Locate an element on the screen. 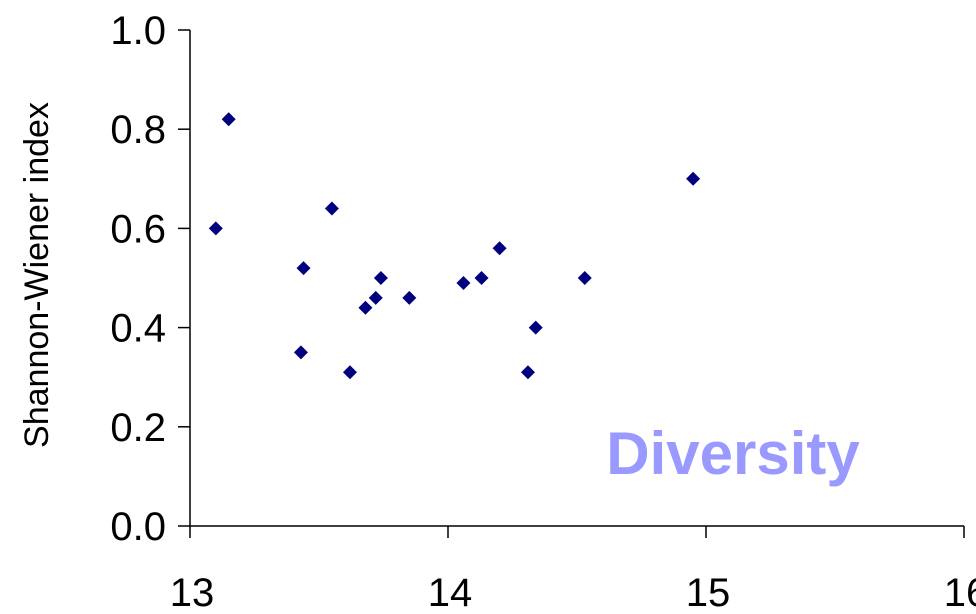 Image resolution: width=976 pixels, height=614 pixels. y-axis: 0.0 0.2 0.4 0.6 0.8 1.0 is located at coordinates (150, 279).